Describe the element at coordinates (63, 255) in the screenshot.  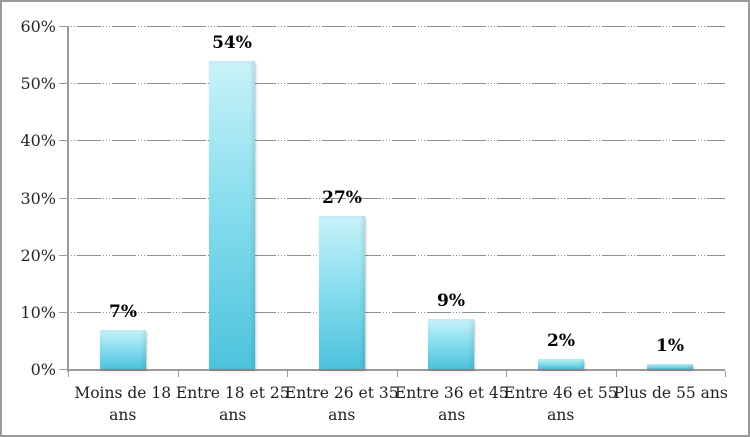
I see `y-axis-tick-20%` at that location.